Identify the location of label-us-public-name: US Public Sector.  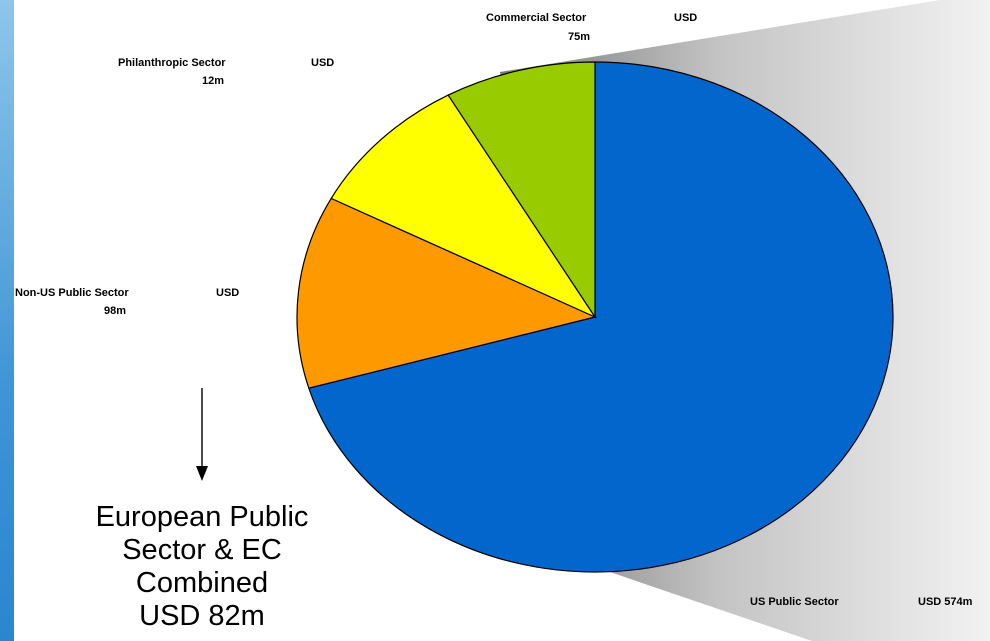
(794, 602).